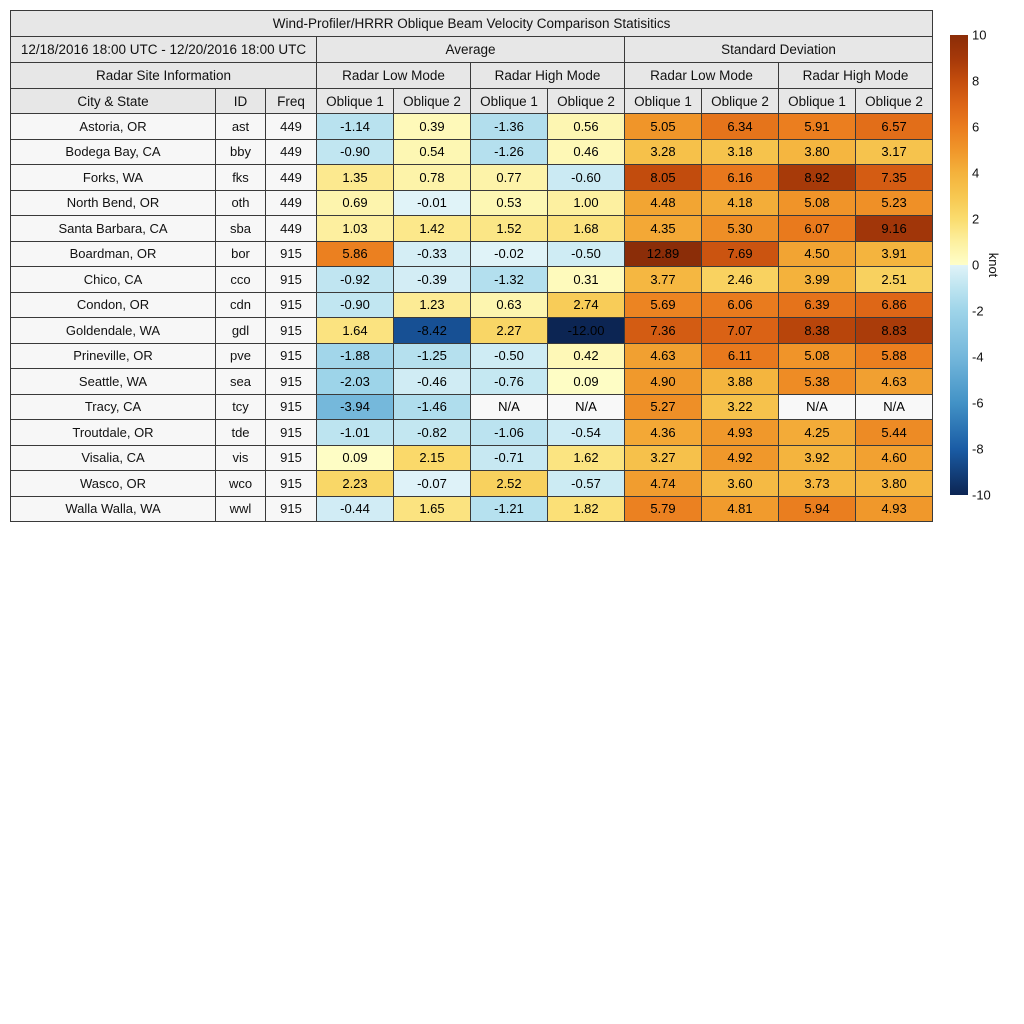  What do you see at coordinates (355, 253) in the screenshot?
I see `value-cell: 5.86` at bounding box center [355, 253].